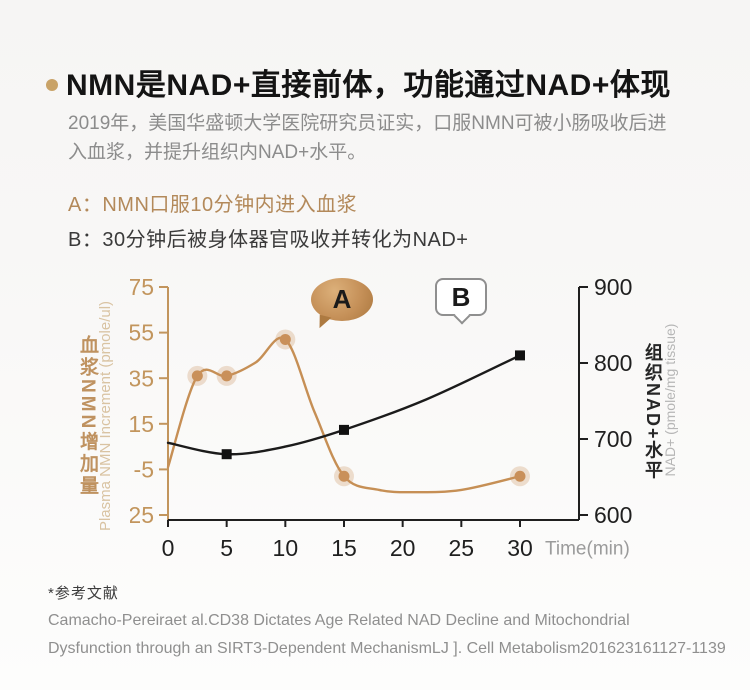 This screenshot has width=750, height=690. I want to click on svg-text: 30, so click(520, 548).